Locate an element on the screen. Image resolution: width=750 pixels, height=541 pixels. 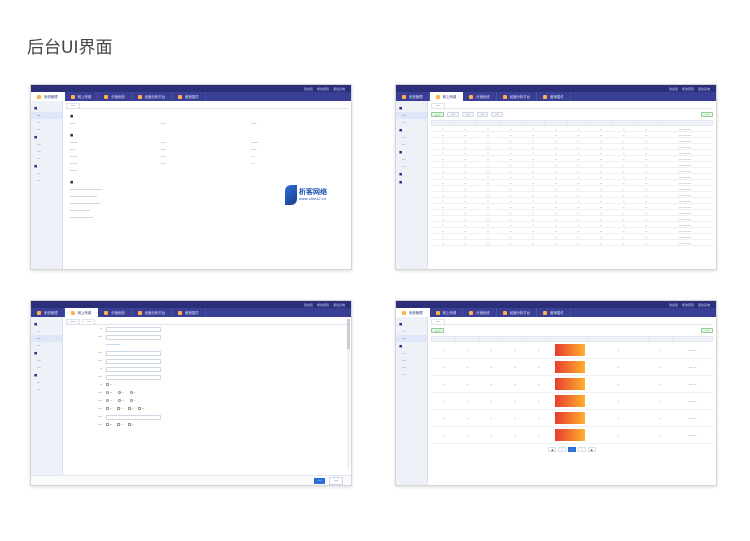
page-button: ▶ is located at coordinates (592, 449).